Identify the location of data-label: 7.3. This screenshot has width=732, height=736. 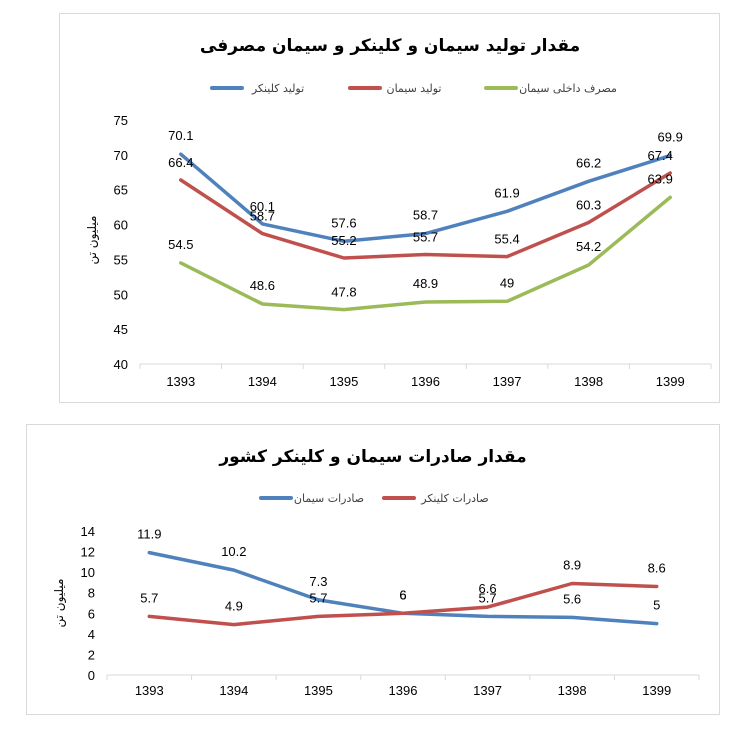
(318, 581).